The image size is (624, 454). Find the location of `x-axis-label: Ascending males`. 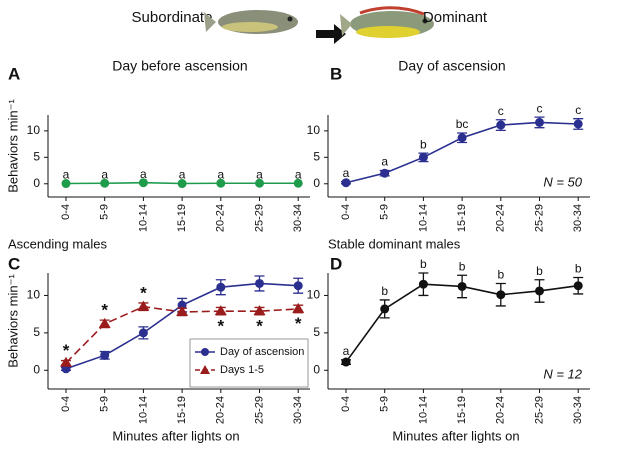

x-axis-label: Ascending males is located at coordinates (57, 243).